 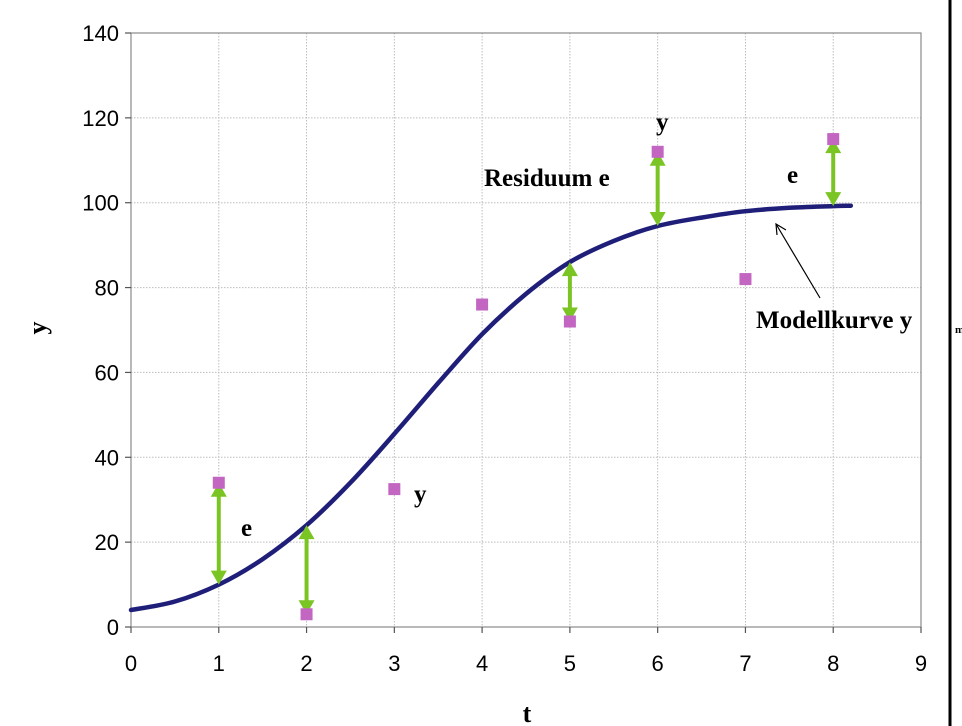 I want to click on x-tick-label: 9, so click(x=921, y=663).